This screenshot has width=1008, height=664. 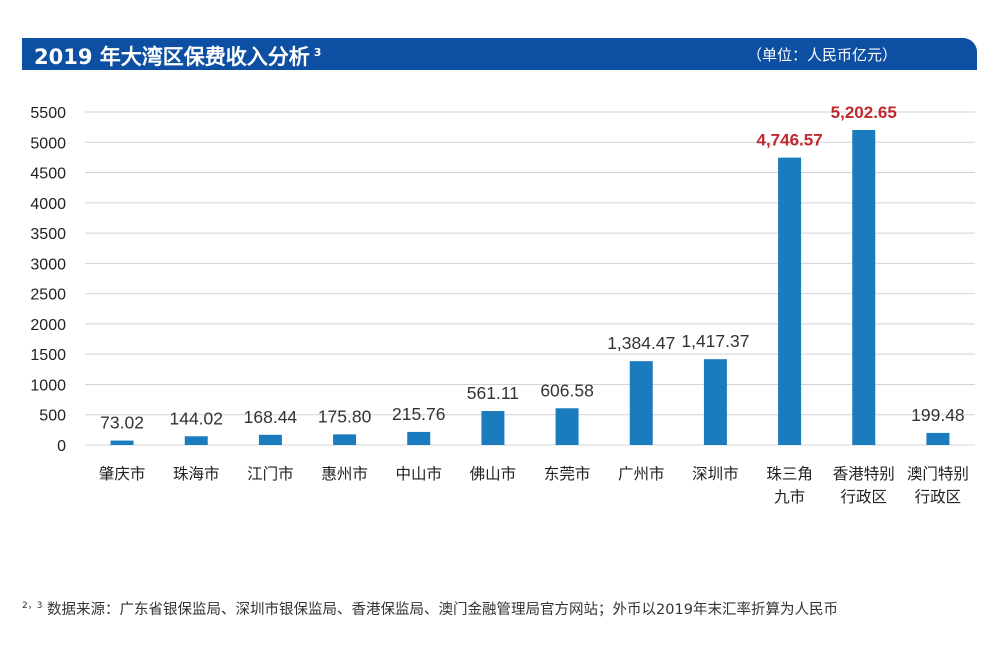 What do you see at coordinates (172, 57) in the screenshot?
I see `chart-title-label: 2019 年大湾区保费收入分析` at bounding box center [172, 57].